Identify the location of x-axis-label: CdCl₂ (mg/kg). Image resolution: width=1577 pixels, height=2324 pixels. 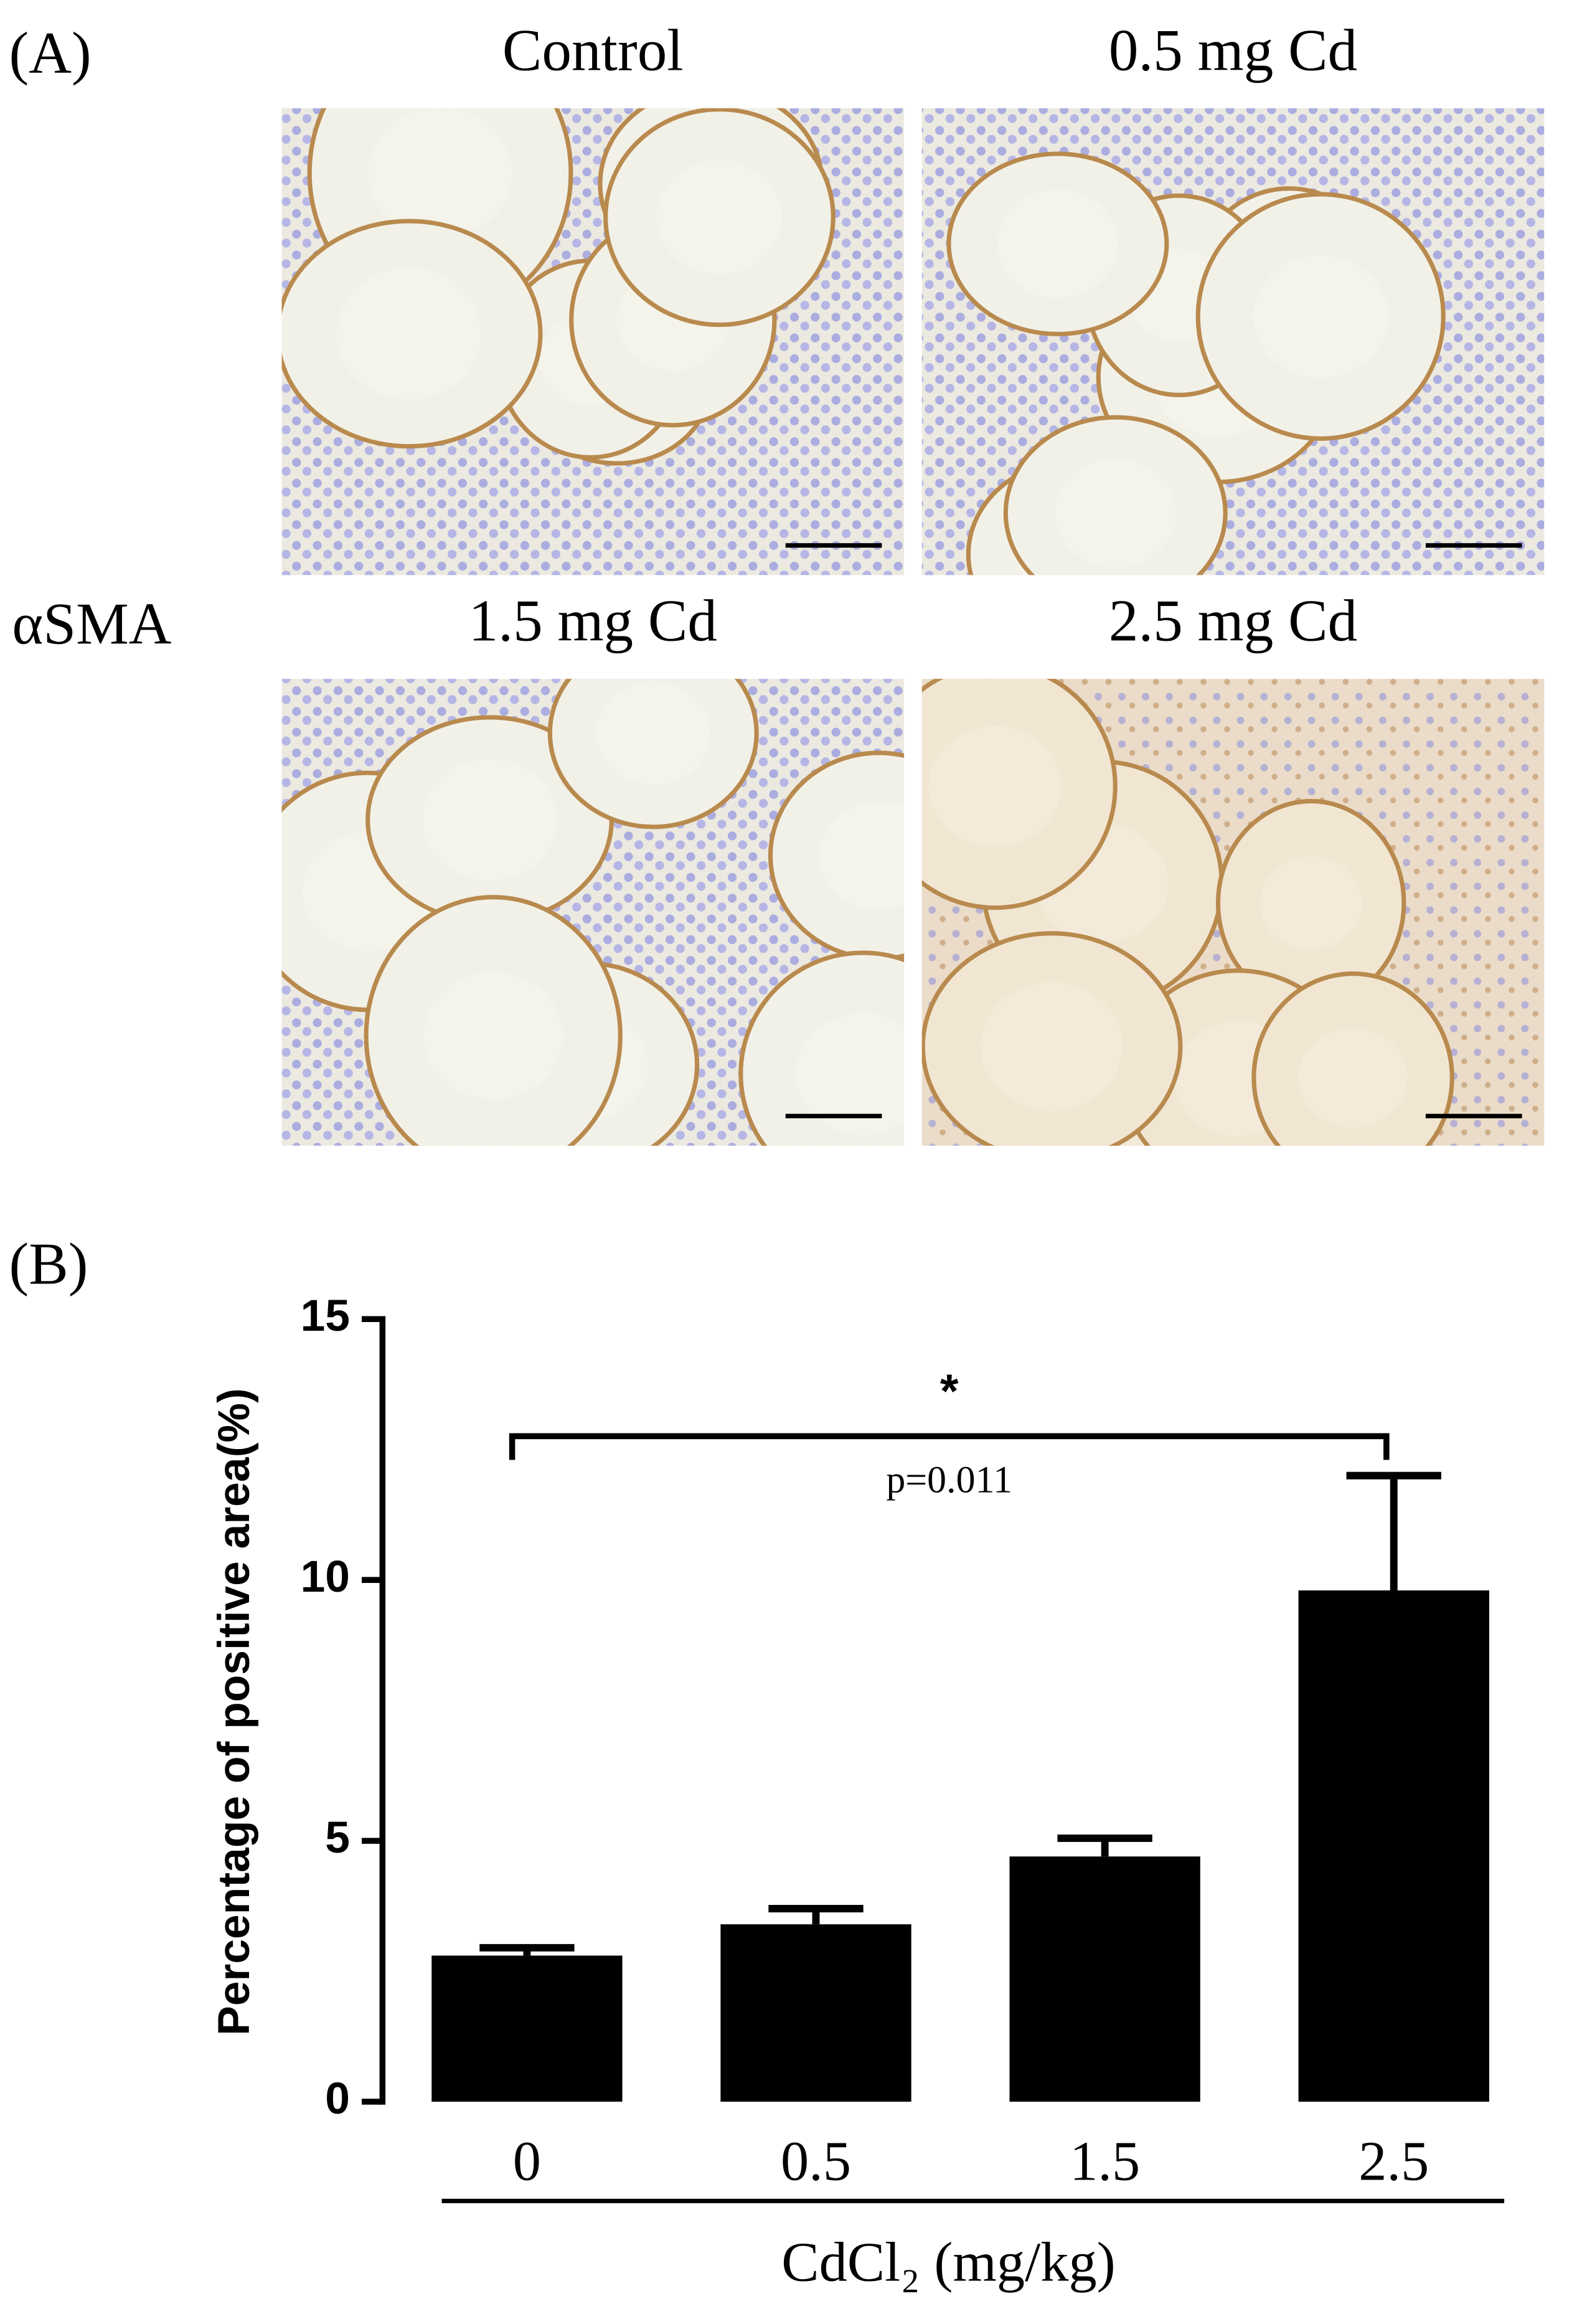
(948, 2262).